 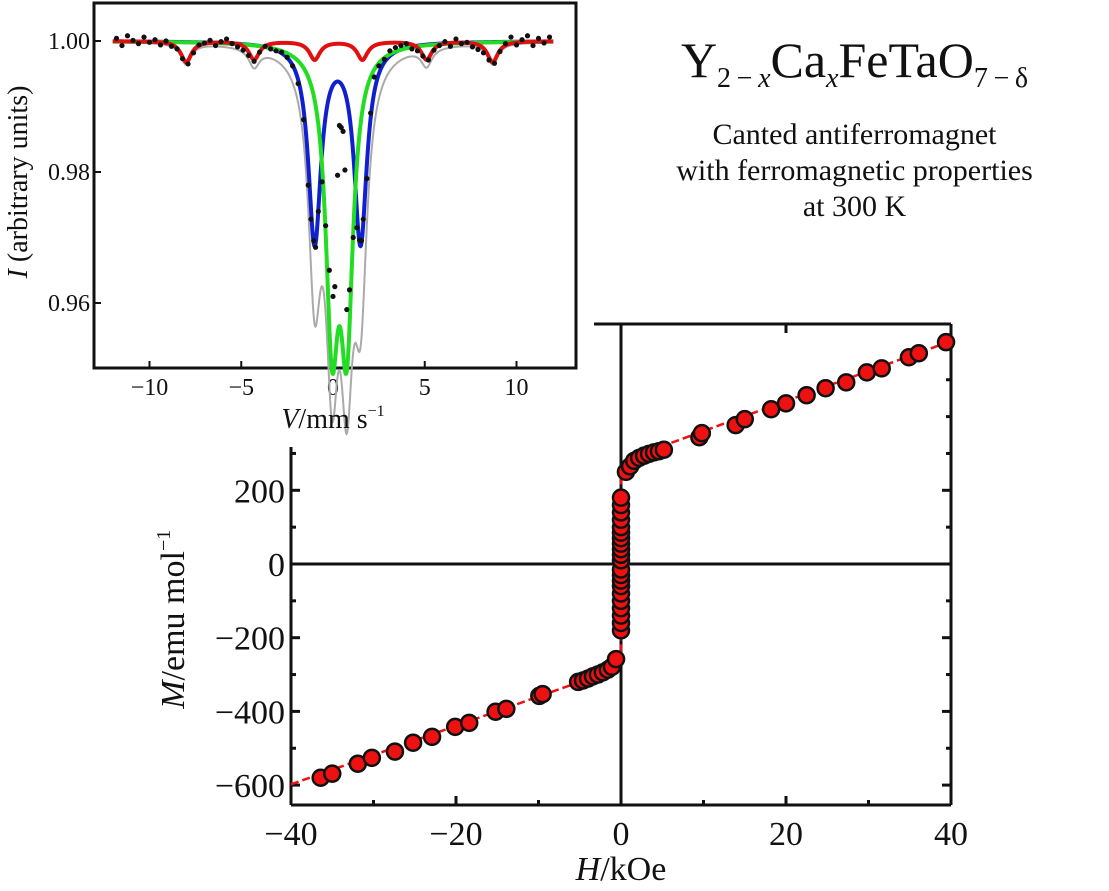 What do you see at coordinates (376, 411) in the screenshot?
I see `x-axis-label-exponent: −1` at bounding box center [376, 411].